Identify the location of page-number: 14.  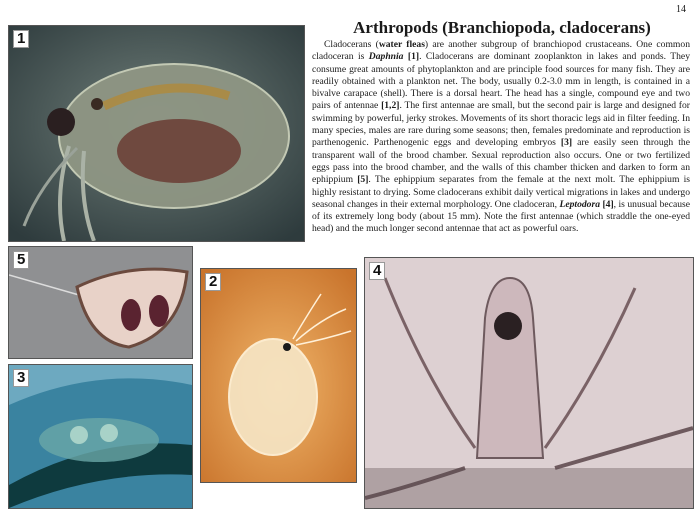
(681, 9).